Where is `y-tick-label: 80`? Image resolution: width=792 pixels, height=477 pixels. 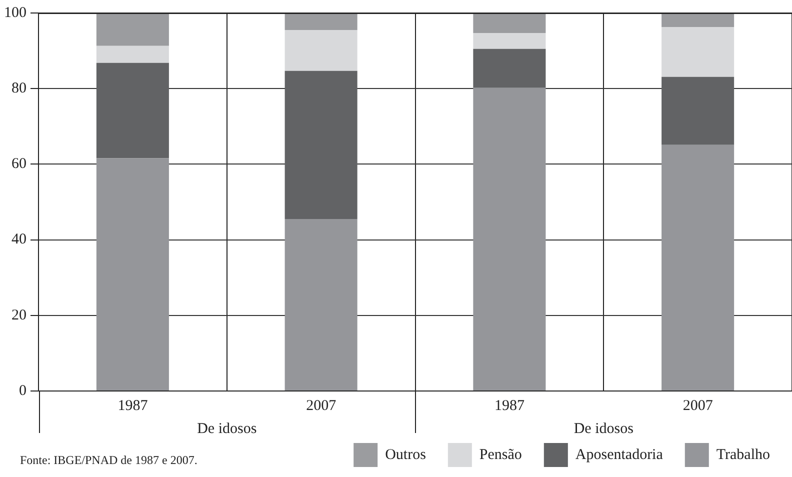 y-tick-label: 80 is located at coordinates (19, 88).